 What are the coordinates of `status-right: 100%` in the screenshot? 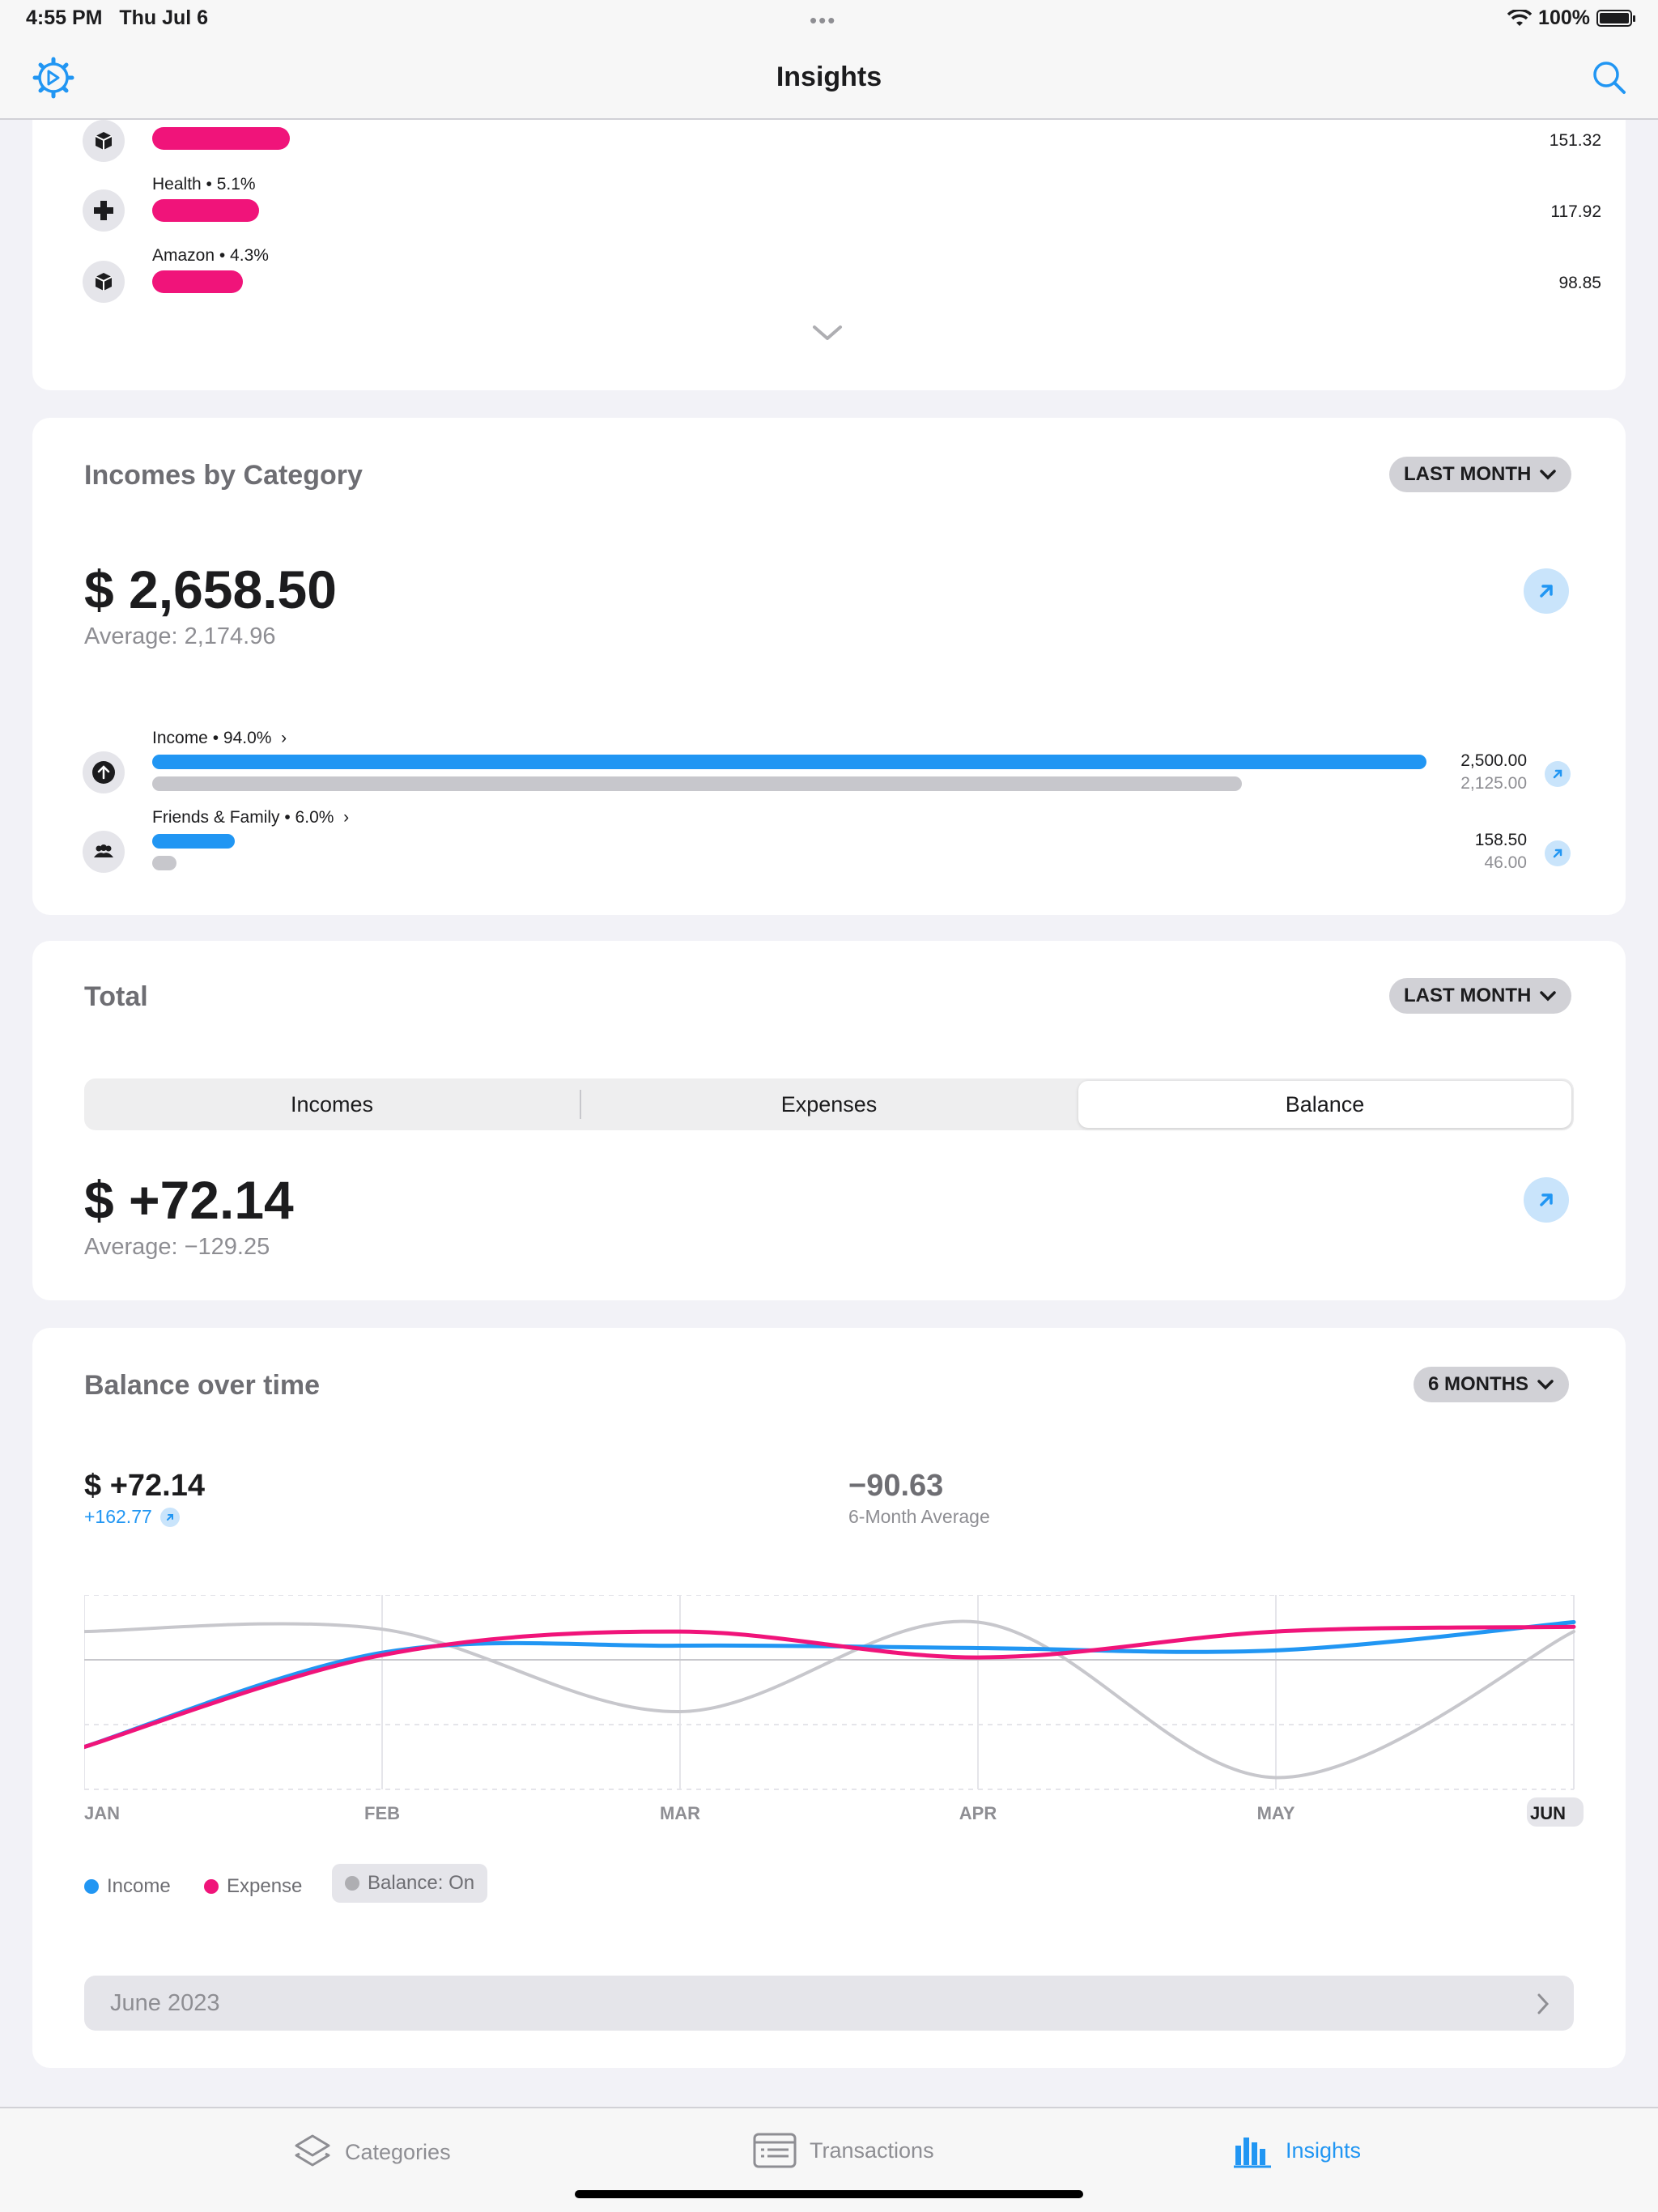 It's located at (1571, 18).